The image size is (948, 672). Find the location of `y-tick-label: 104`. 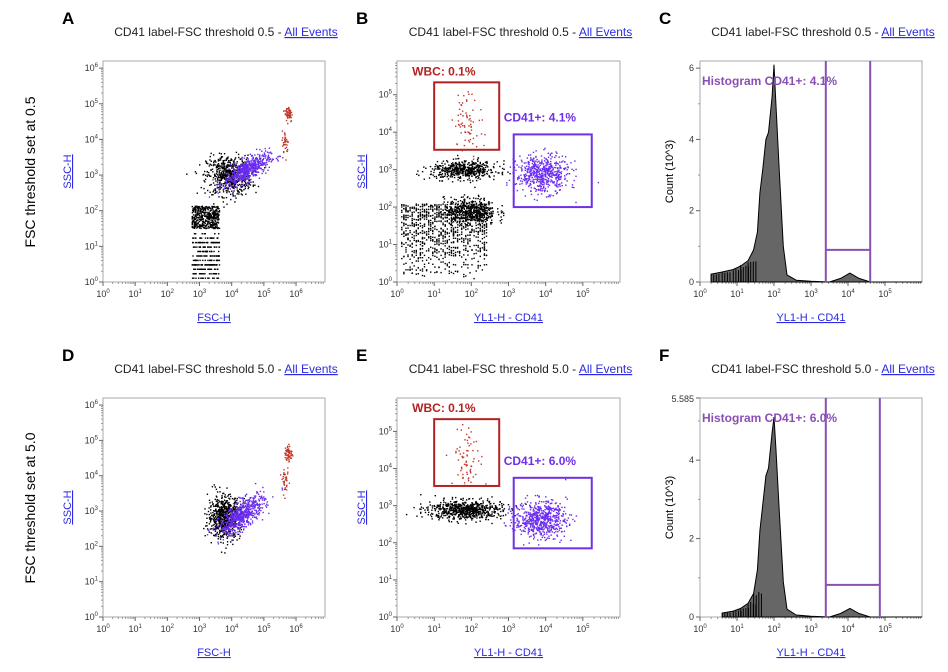

y-tick-label: 104 is located at coordinates (386, 132).